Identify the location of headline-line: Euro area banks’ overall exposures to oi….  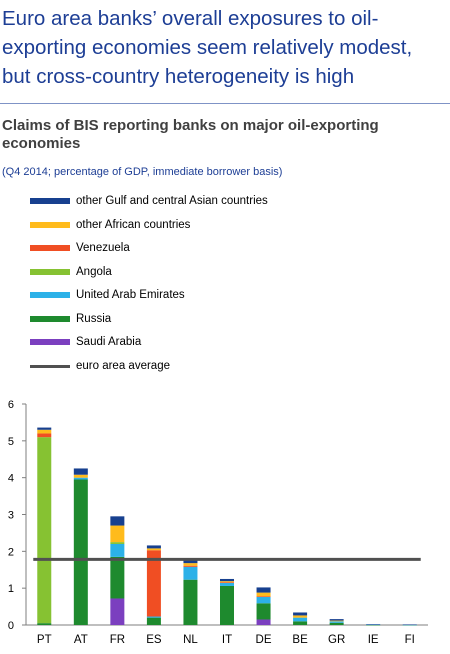
(190, 18).